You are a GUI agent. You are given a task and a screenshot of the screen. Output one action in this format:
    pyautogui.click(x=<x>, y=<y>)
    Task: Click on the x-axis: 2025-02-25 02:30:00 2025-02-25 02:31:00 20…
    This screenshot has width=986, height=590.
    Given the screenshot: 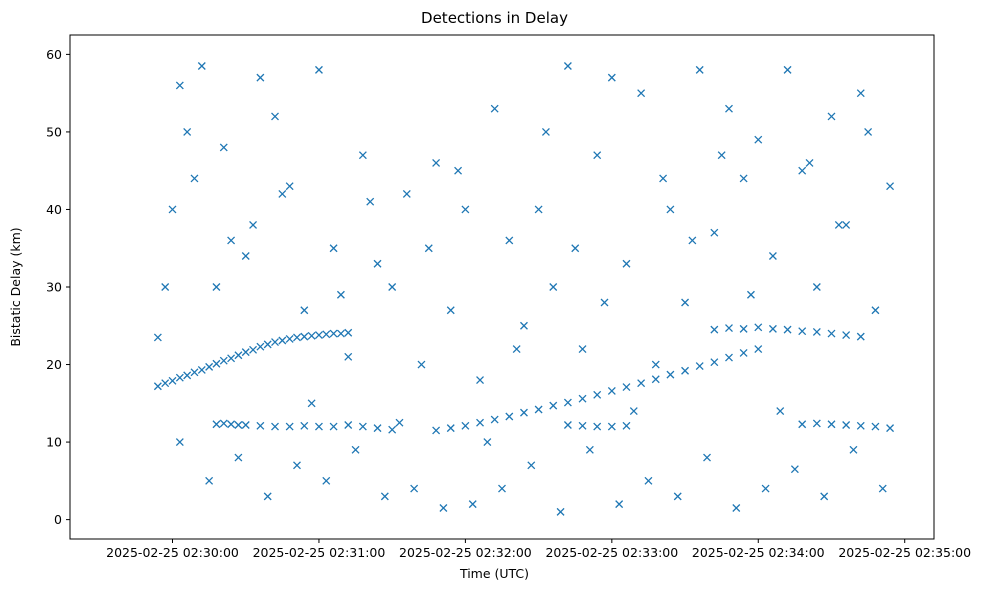 What is the action you would take?
    pyautogui.click(x=538, y=549)
    